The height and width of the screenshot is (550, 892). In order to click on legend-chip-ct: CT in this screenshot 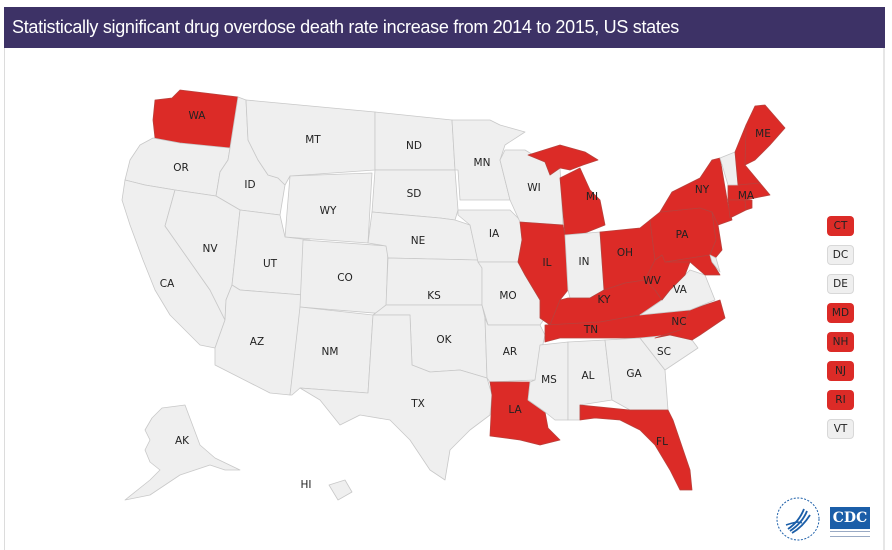, I will do `click(840, 226)`.